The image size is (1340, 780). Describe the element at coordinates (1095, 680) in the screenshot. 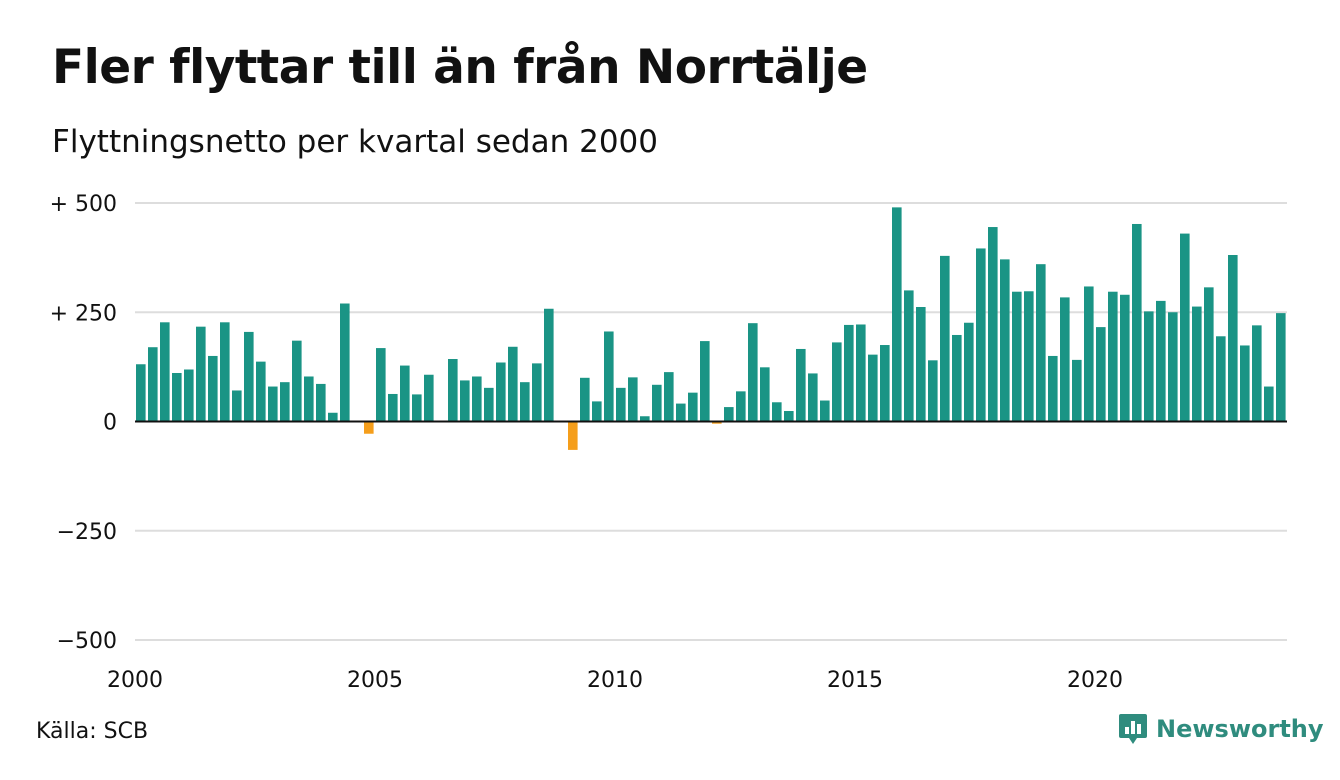

I see `x-tick-label: 2020` at that location.